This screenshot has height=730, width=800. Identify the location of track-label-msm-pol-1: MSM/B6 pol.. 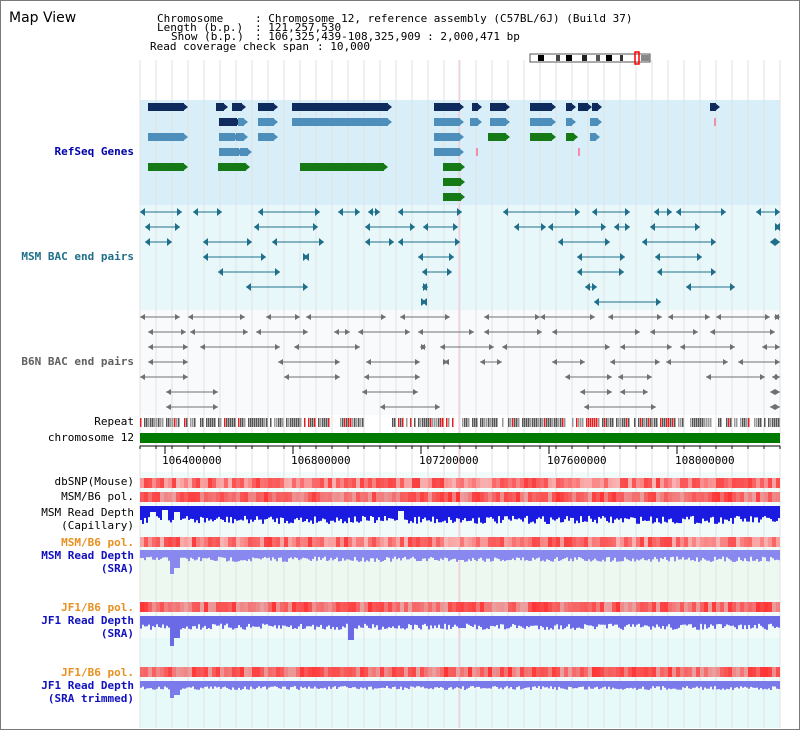
(97, 496).